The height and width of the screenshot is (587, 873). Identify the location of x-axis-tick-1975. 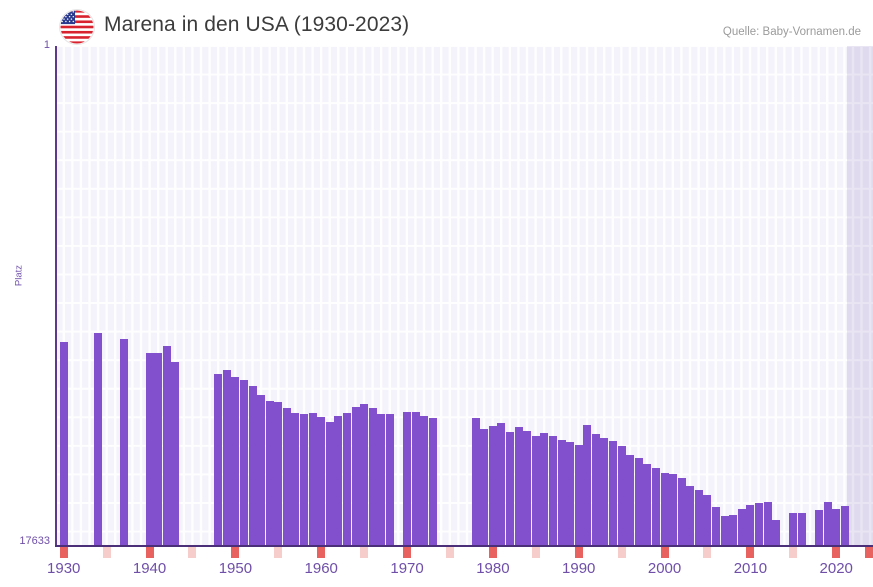
(449, 552).